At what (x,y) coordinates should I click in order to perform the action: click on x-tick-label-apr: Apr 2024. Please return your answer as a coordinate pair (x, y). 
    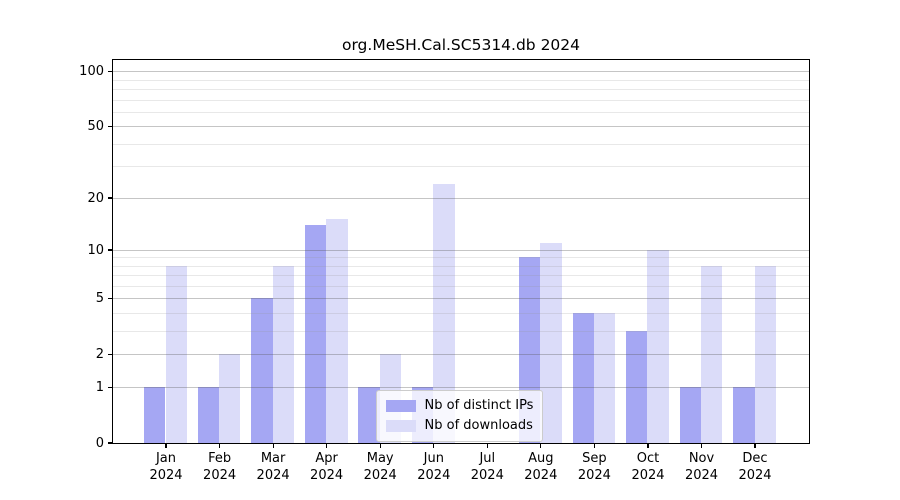
    Looking at the image, I should click on (327, 467).